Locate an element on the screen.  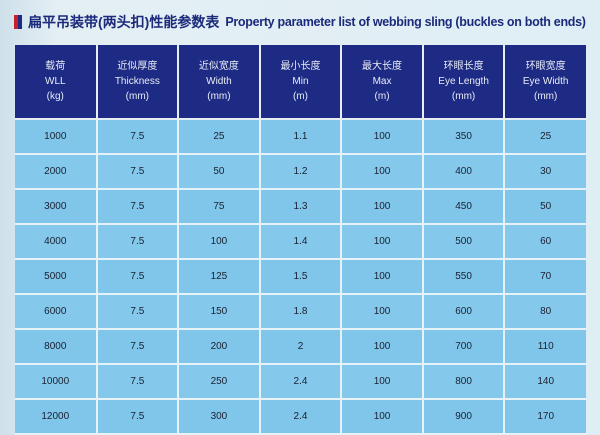
table-cell: 10000 is located at coordinates (56, 382).